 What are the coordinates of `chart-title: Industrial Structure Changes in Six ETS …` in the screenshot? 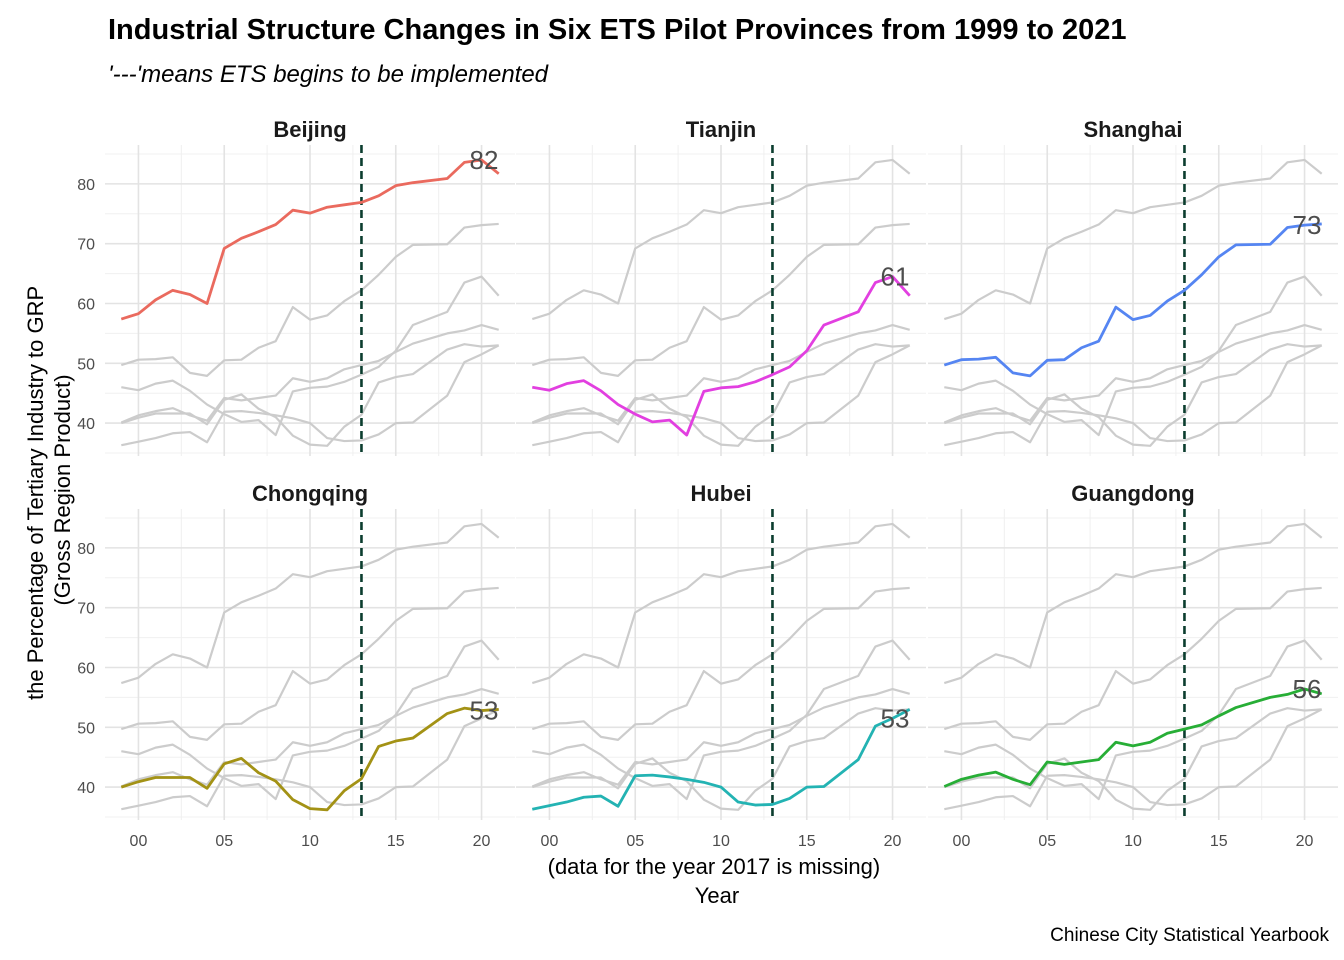 It's located at (617, 30).